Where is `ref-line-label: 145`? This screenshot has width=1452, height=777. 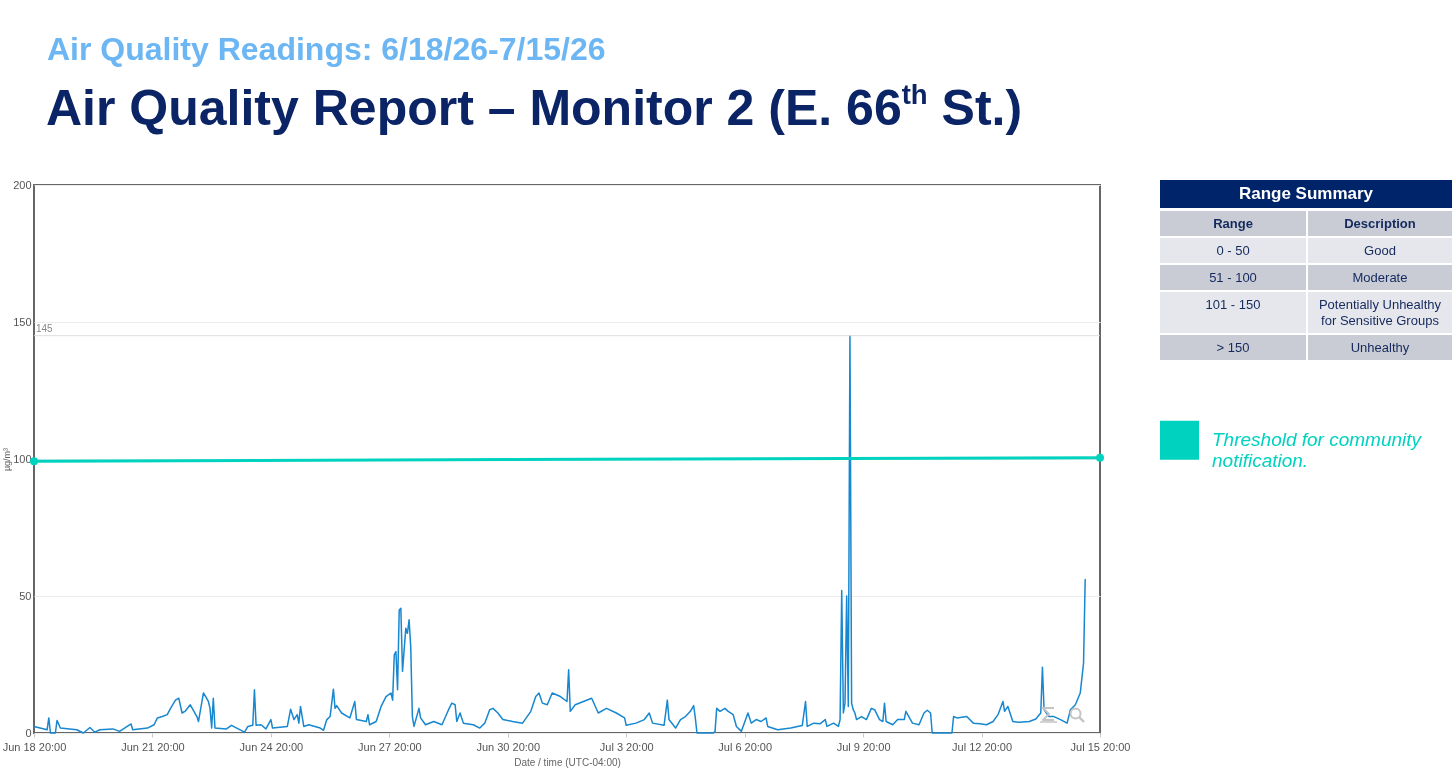 ref-line-label: 145 is located at coordinates (45, 328).